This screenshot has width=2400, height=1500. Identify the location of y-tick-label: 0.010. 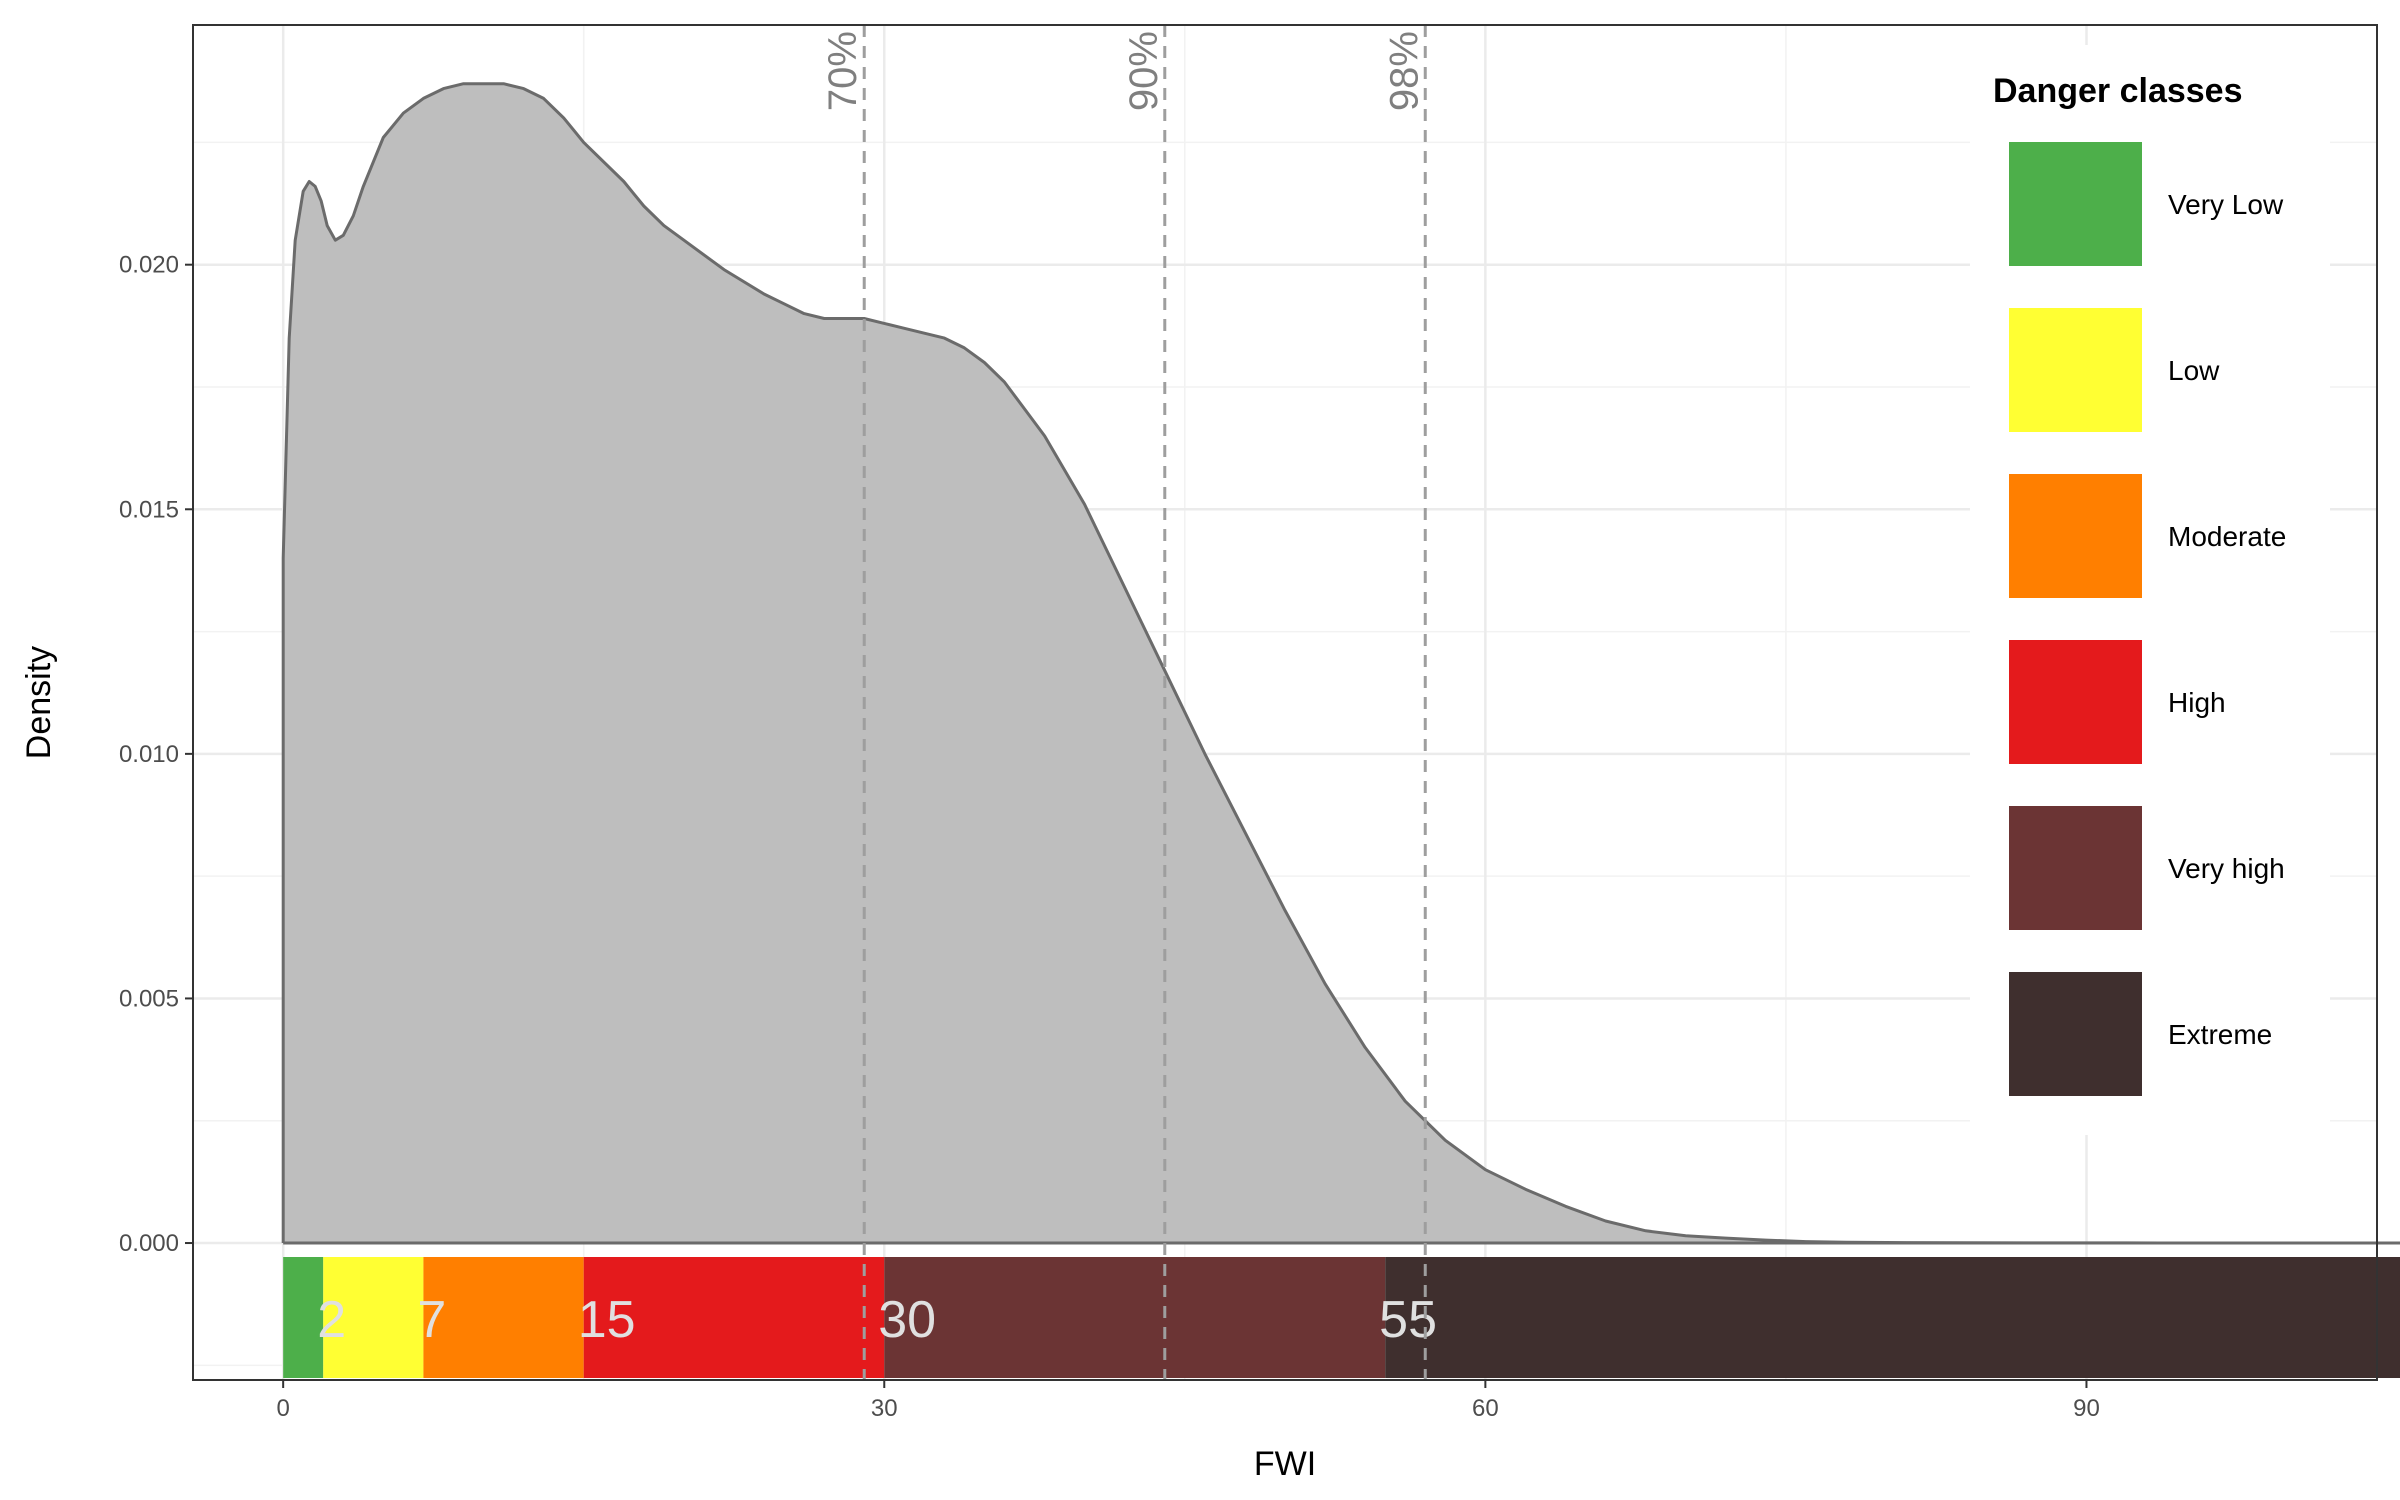
(149, 754).